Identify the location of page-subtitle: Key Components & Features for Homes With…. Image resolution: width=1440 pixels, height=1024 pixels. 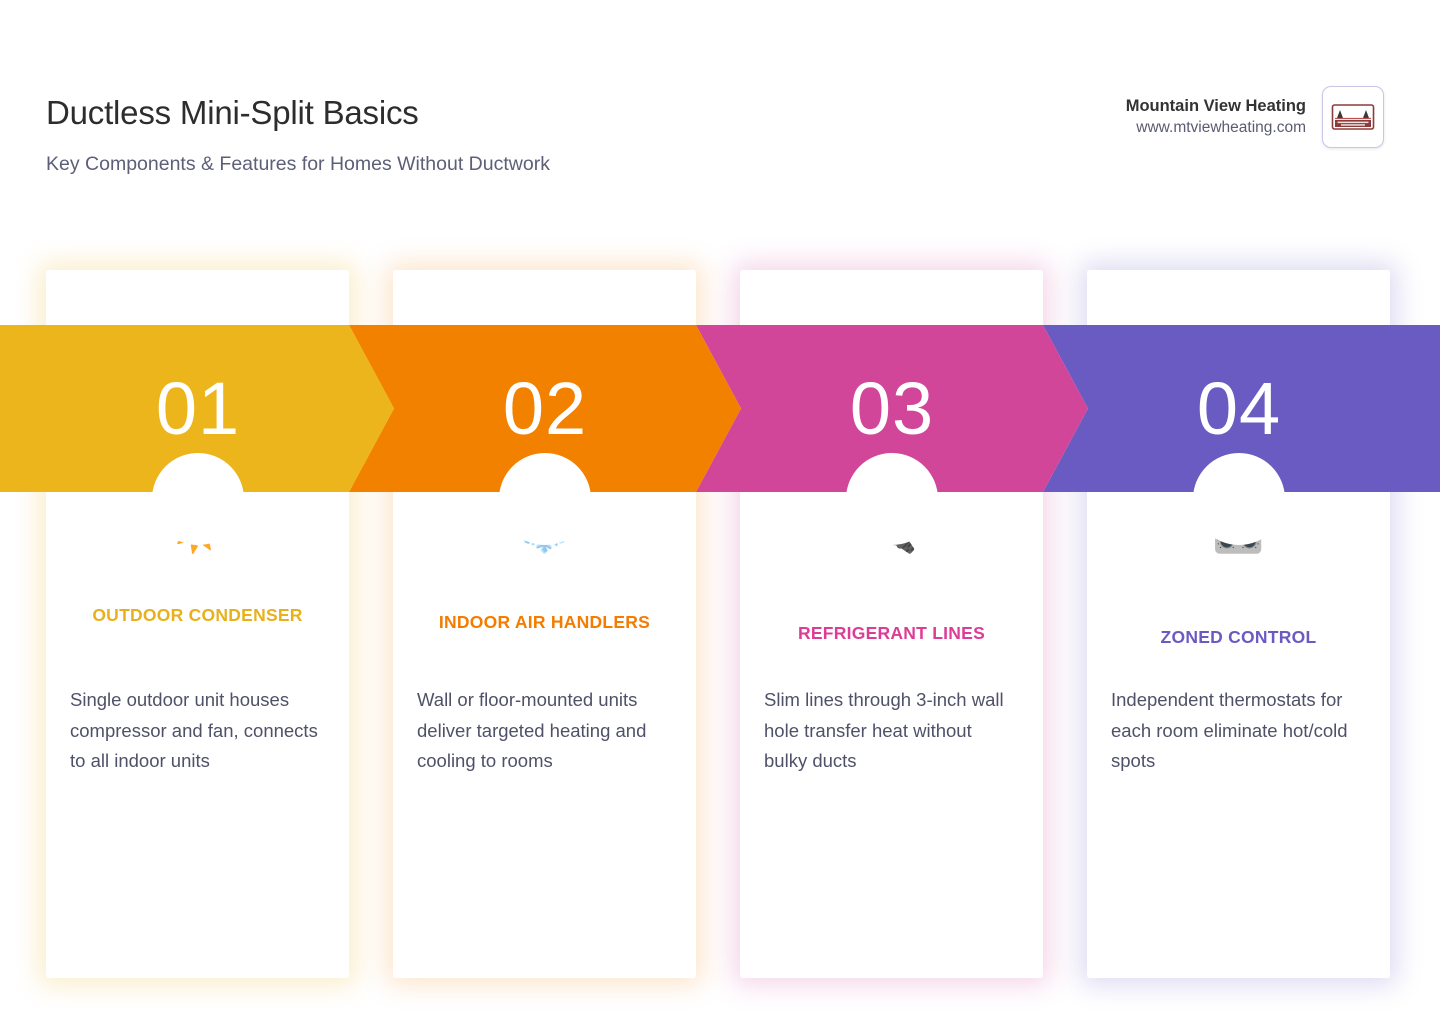
(298, 164).